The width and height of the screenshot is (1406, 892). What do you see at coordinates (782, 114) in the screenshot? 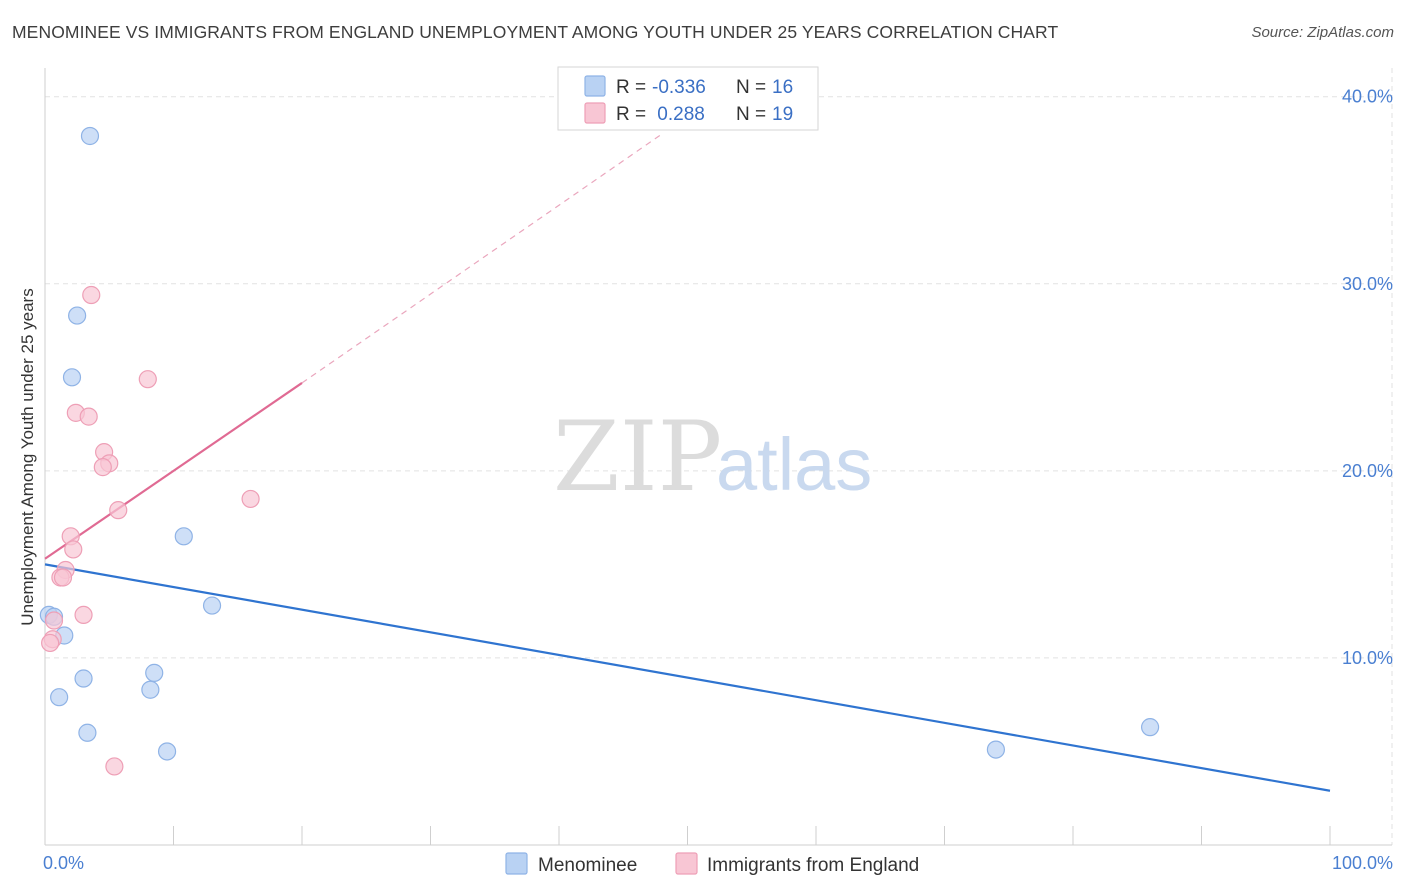
I see `legend-n-value-england: 19` at bounding box center [782, 114].